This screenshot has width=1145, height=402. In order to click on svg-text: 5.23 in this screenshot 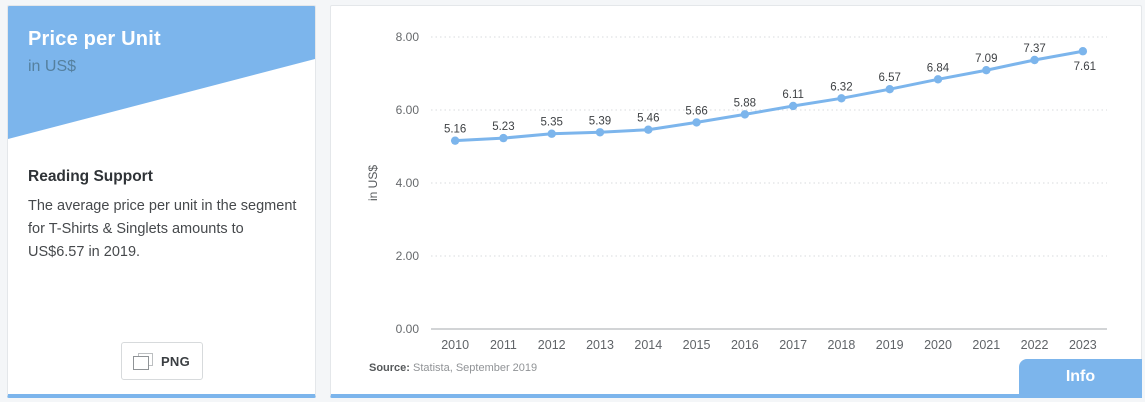, I will do `click(503, 127)`.